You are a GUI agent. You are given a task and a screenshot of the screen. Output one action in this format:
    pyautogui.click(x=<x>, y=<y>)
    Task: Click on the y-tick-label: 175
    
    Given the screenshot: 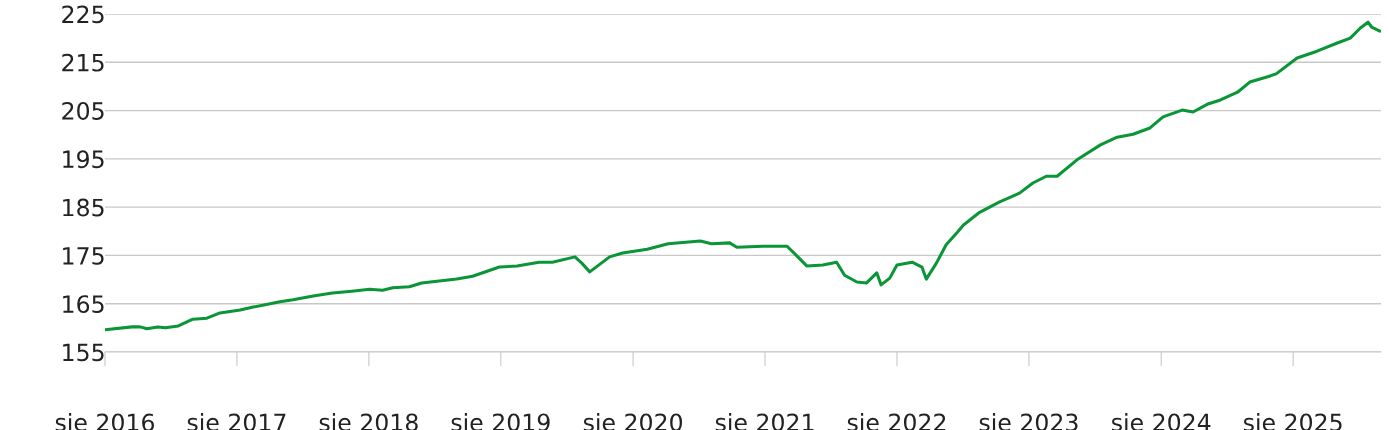 What is the action you would take?
    pyautogui.click(x=83, y=256)
    